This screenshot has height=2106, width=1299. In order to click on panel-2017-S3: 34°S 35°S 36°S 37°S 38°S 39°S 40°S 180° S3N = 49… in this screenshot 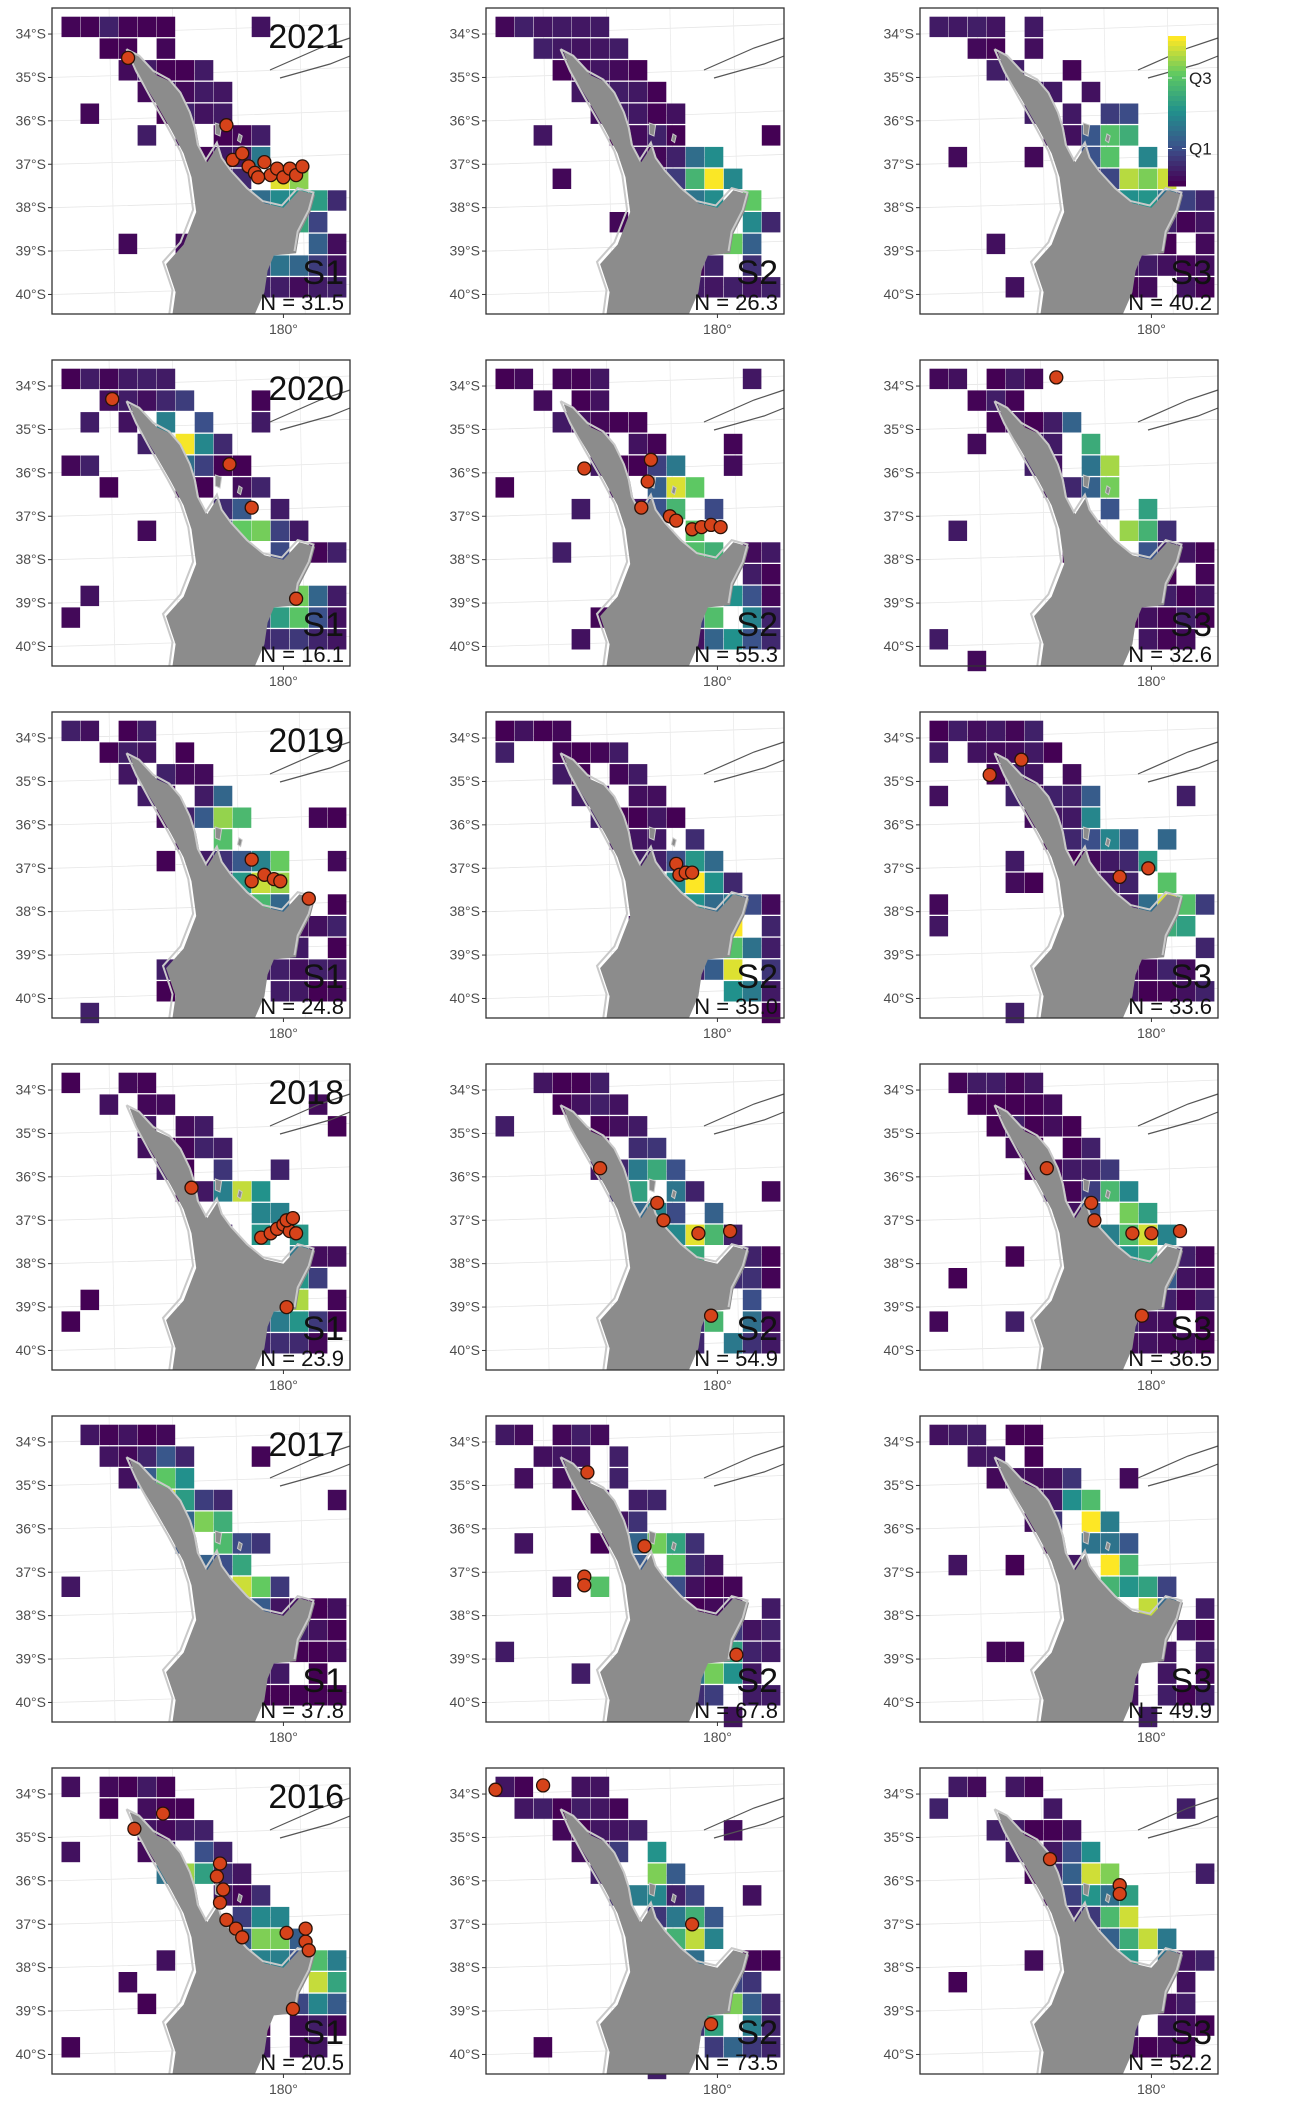, I will do `click(1051, 1580)`.